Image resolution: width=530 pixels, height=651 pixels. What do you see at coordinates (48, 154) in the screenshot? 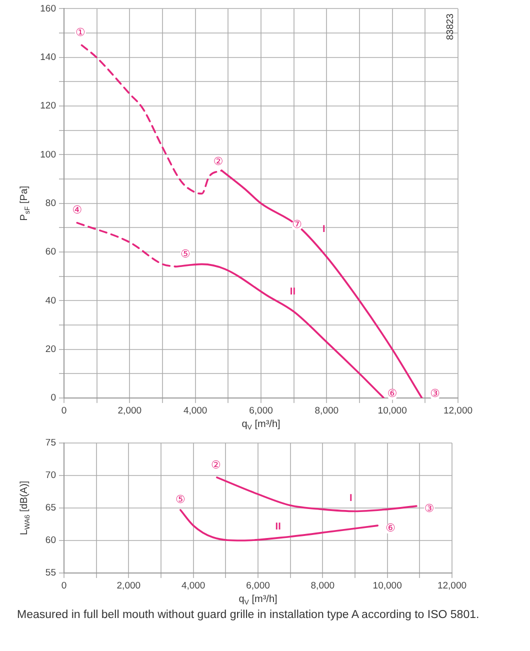
I see `y-tick-label: 100` at bounding box center [48, 154].